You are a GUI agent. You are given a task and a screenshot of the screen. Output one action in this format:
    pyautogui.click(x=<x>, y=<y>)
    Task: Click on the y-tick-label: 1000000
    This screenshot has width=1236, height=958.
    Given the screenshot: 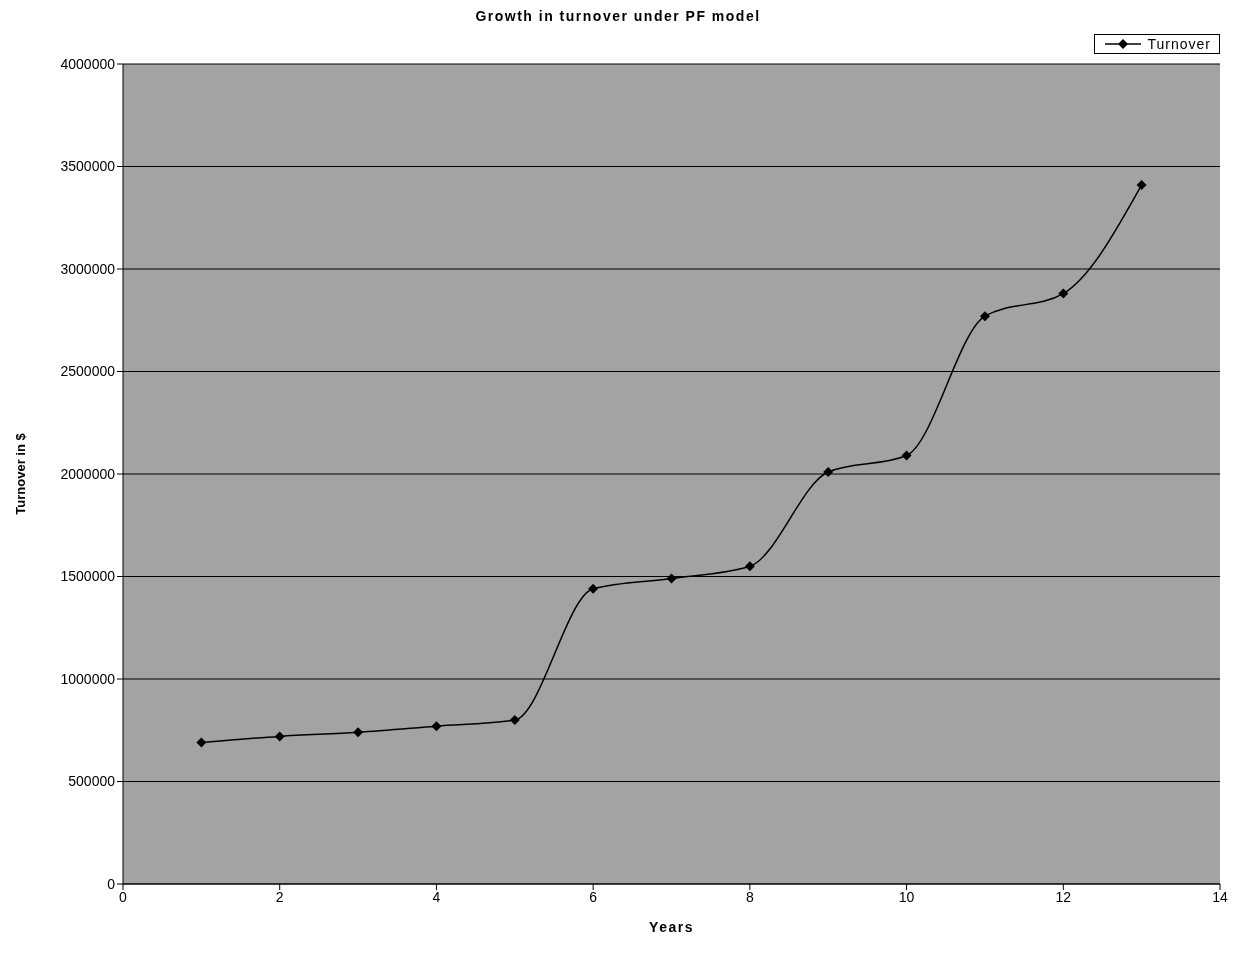 What is the action you would take?
    pyautogui.click(x=88, y=678)
    